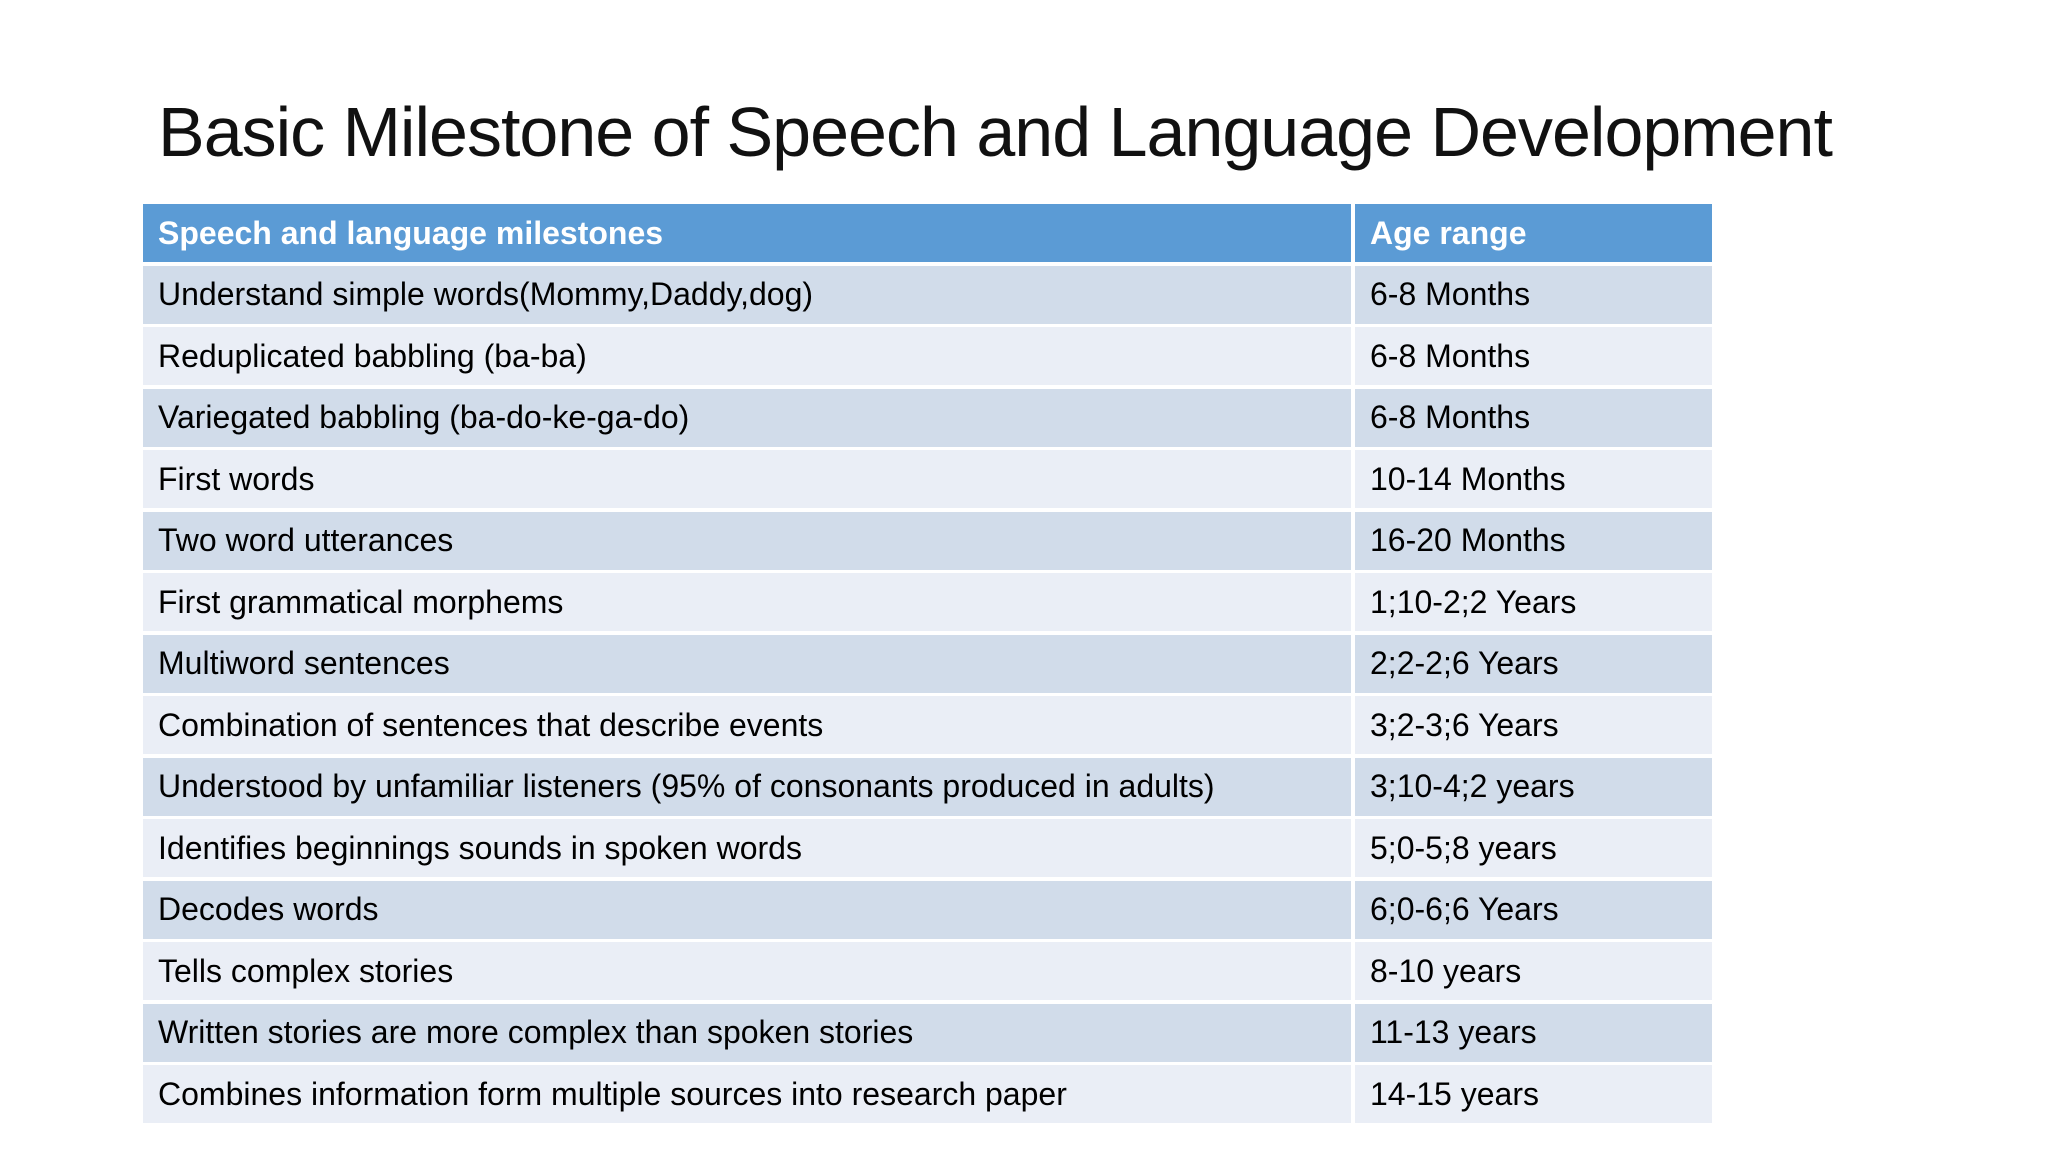 This screenshot has height=1152, width=2048. I want to click on table-row: Tells complex stories 8-10 years, so click(927, 971).